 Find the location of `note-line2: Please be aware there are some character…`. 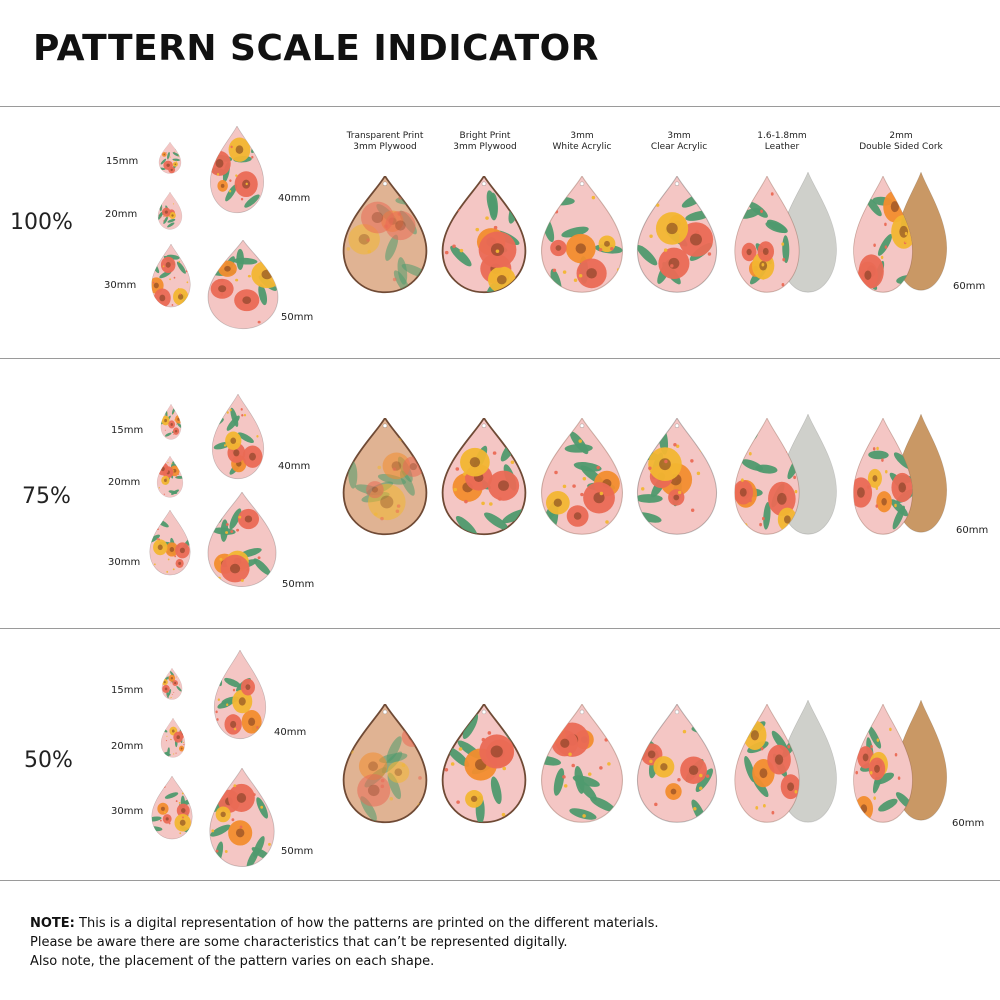

note-line2: Please be aware there are some character… is located at coordinates (299, 942).